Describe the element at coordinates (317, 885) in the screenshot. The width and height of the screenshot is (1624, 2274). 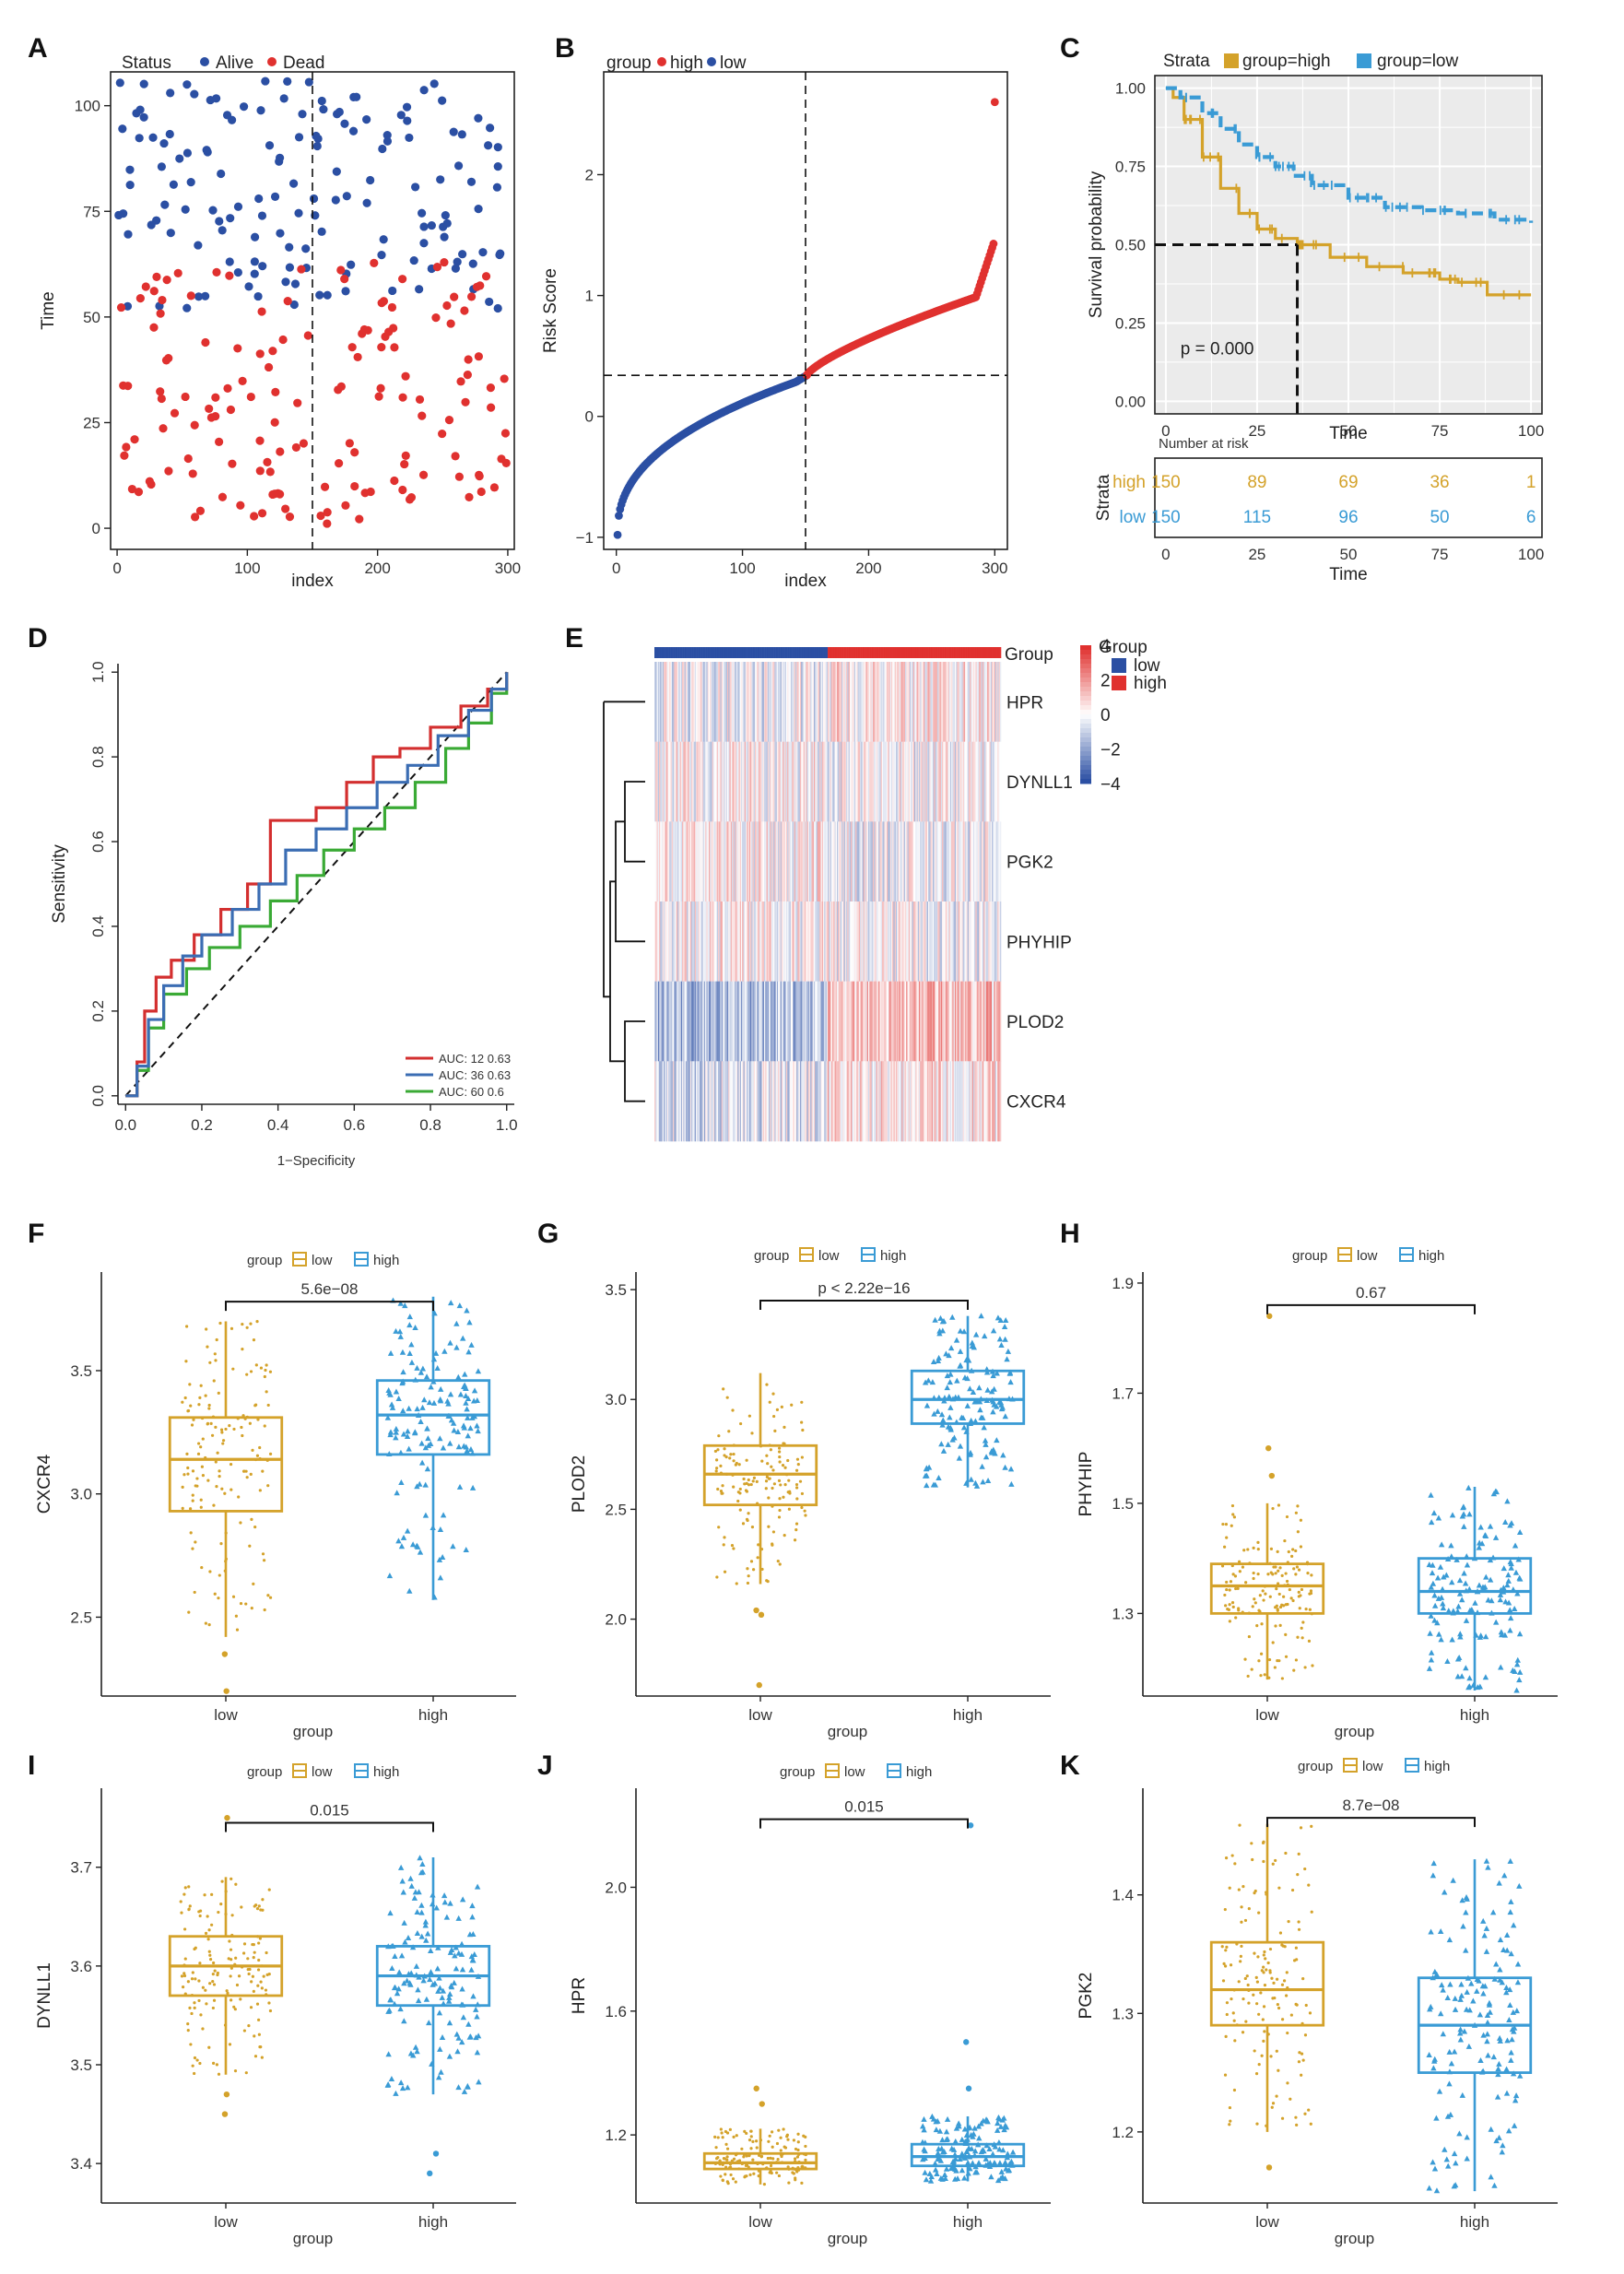
I see `roc-curve` at that location.